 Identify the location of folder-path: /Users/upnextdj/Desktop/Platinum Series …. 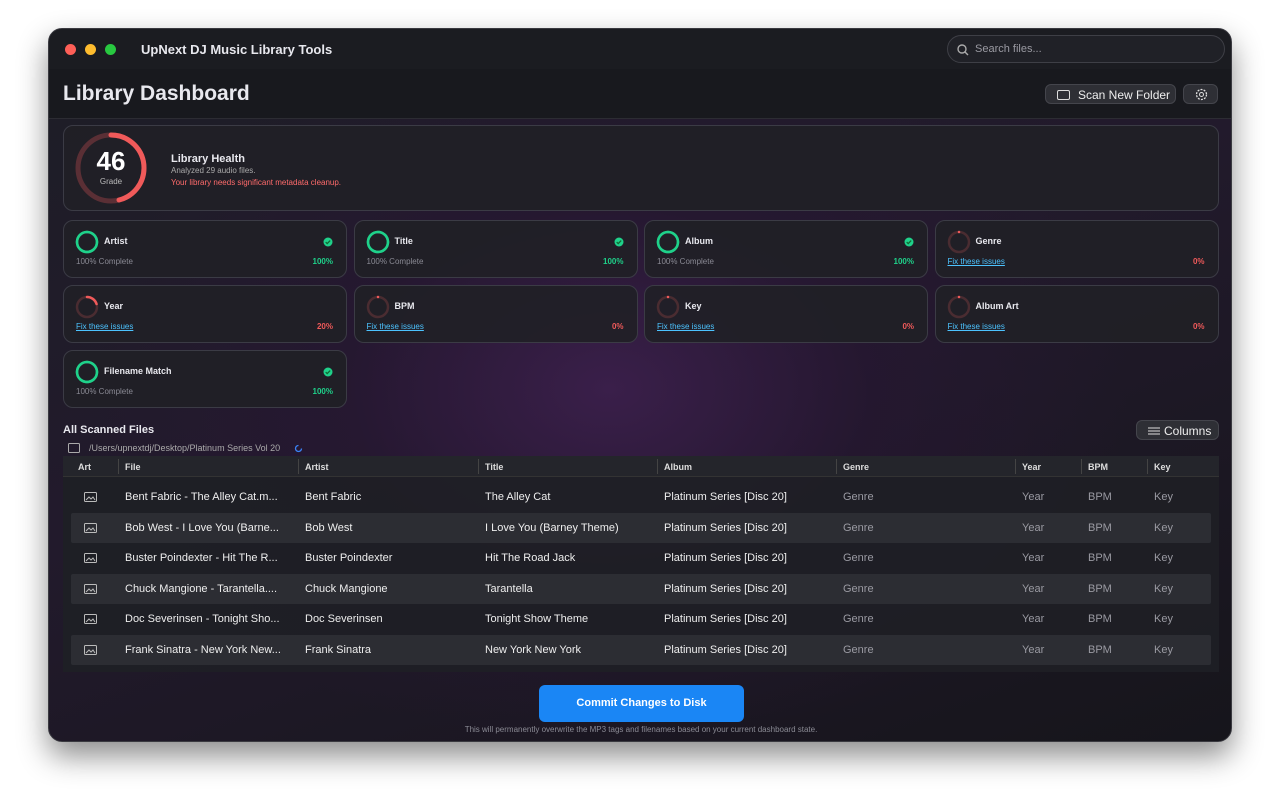
(185, 448).